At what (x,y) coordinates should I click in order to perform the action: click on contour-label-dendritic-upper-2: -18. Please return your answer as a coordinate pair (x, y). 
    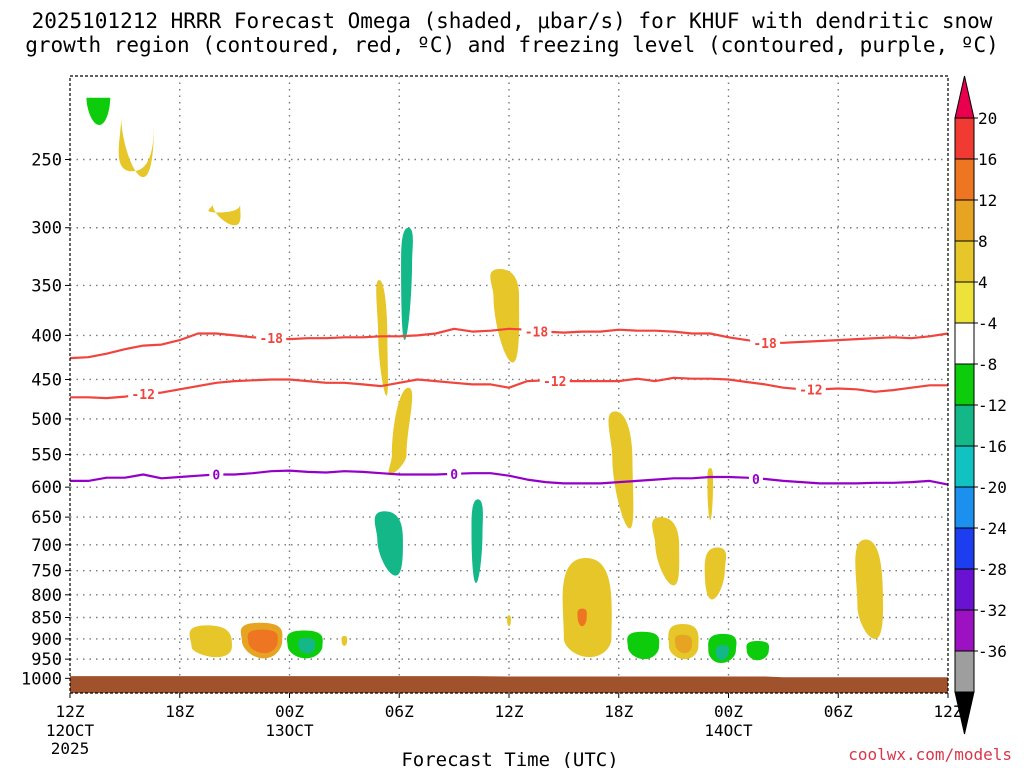
    Looking at the image, I should click on (765, 344).